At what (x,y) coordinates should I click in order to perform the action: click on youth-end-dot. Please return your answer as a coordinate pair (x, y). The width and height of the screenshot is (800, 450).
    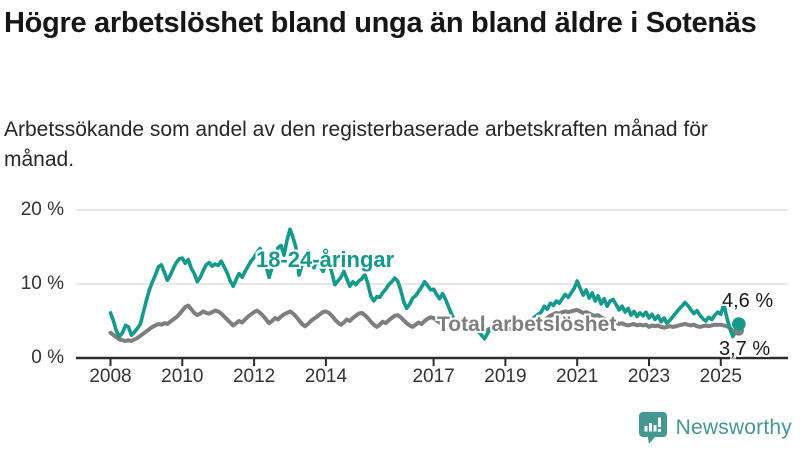
    Looking at the image, I should click on (739, 324).